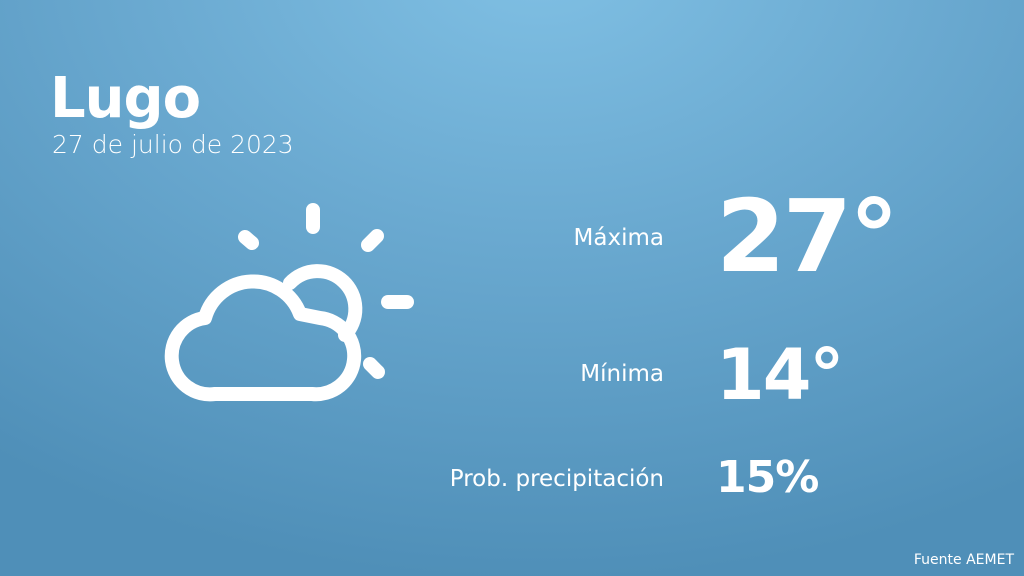 The height and width of the screenshot is (576, 1024). I want to click on data-source: Fuente AEMET, so click(963, 560).